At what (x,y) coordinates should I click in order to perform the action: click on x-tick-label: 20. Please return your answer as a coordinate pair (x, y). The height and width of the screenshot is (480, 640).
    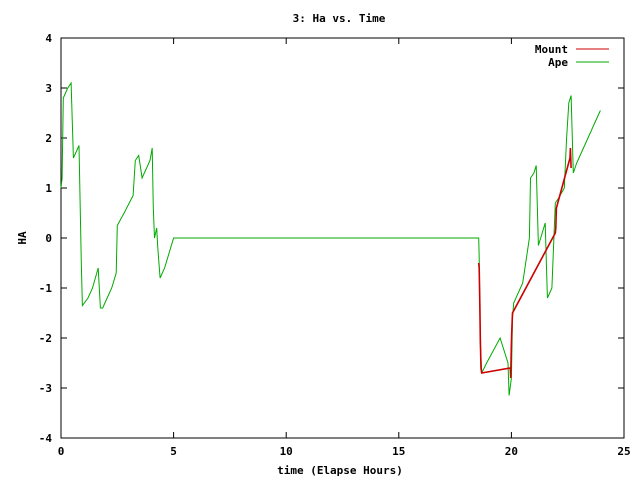
    Looking at the image, I should click on (511, 451).